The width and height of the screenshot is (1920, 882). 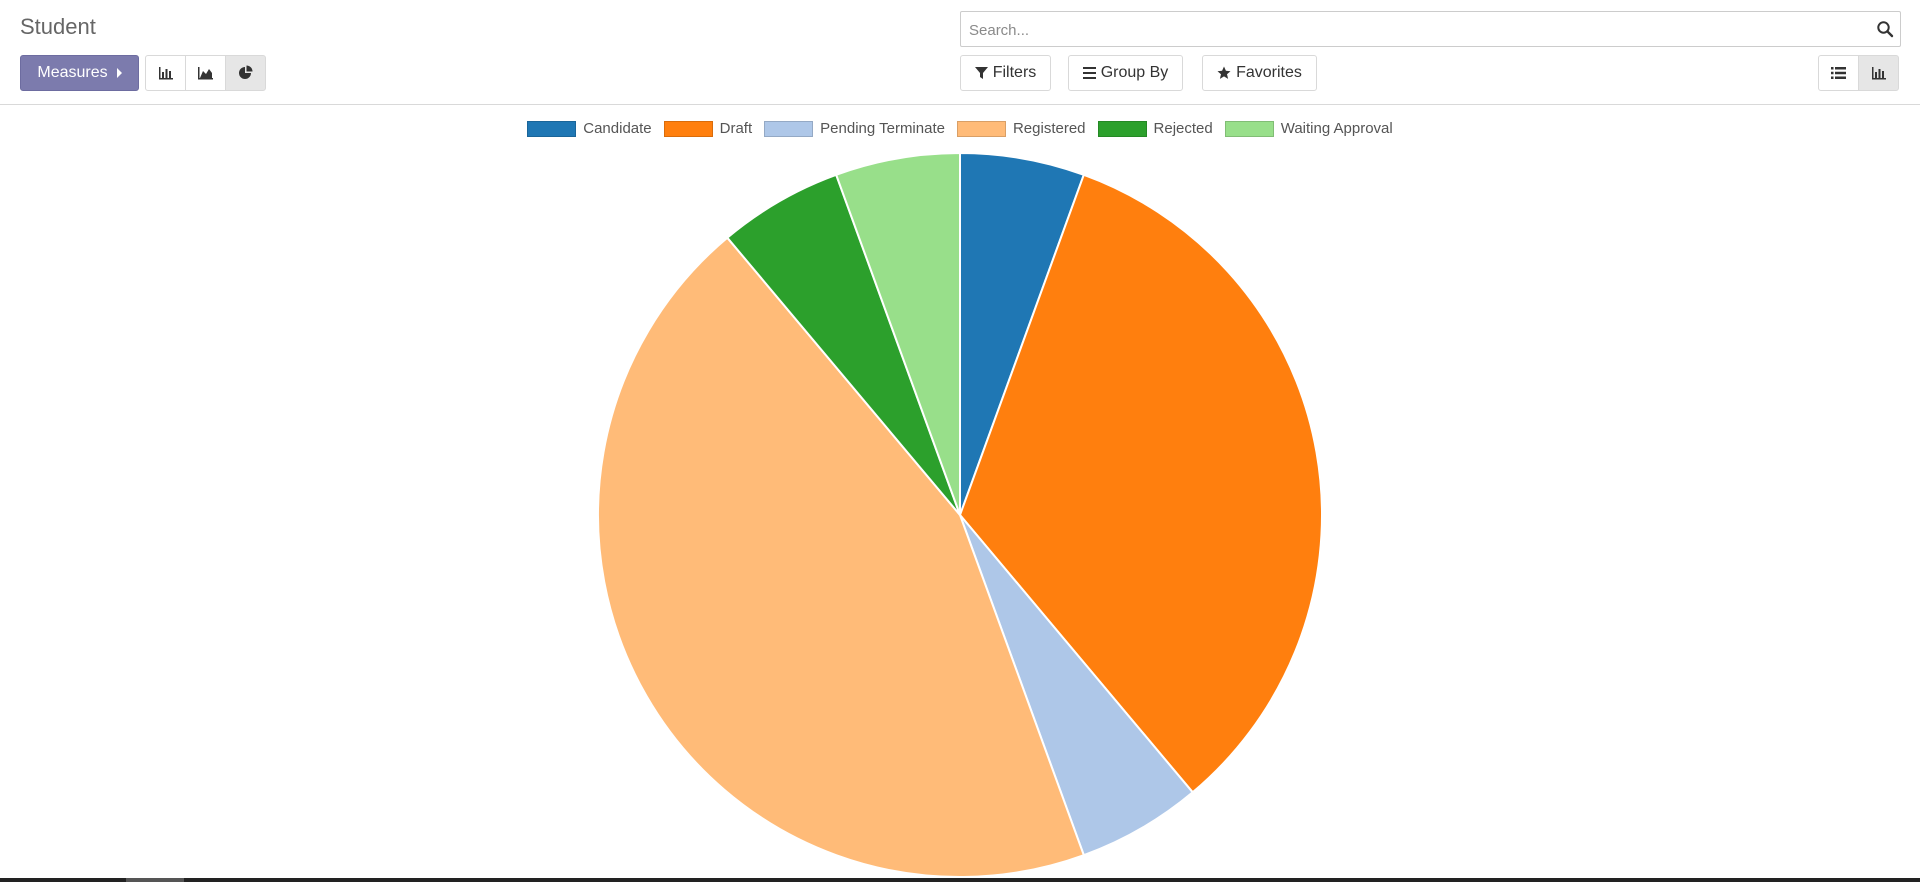 I want to click on legend-label: Waiting Approval, so click(x=1336, y=128).